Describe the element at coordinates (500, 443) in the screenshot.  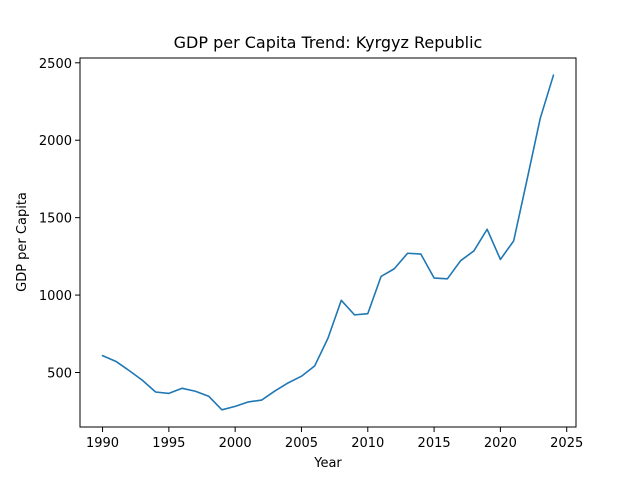
I see `x-tick-label: 2020` at that location.